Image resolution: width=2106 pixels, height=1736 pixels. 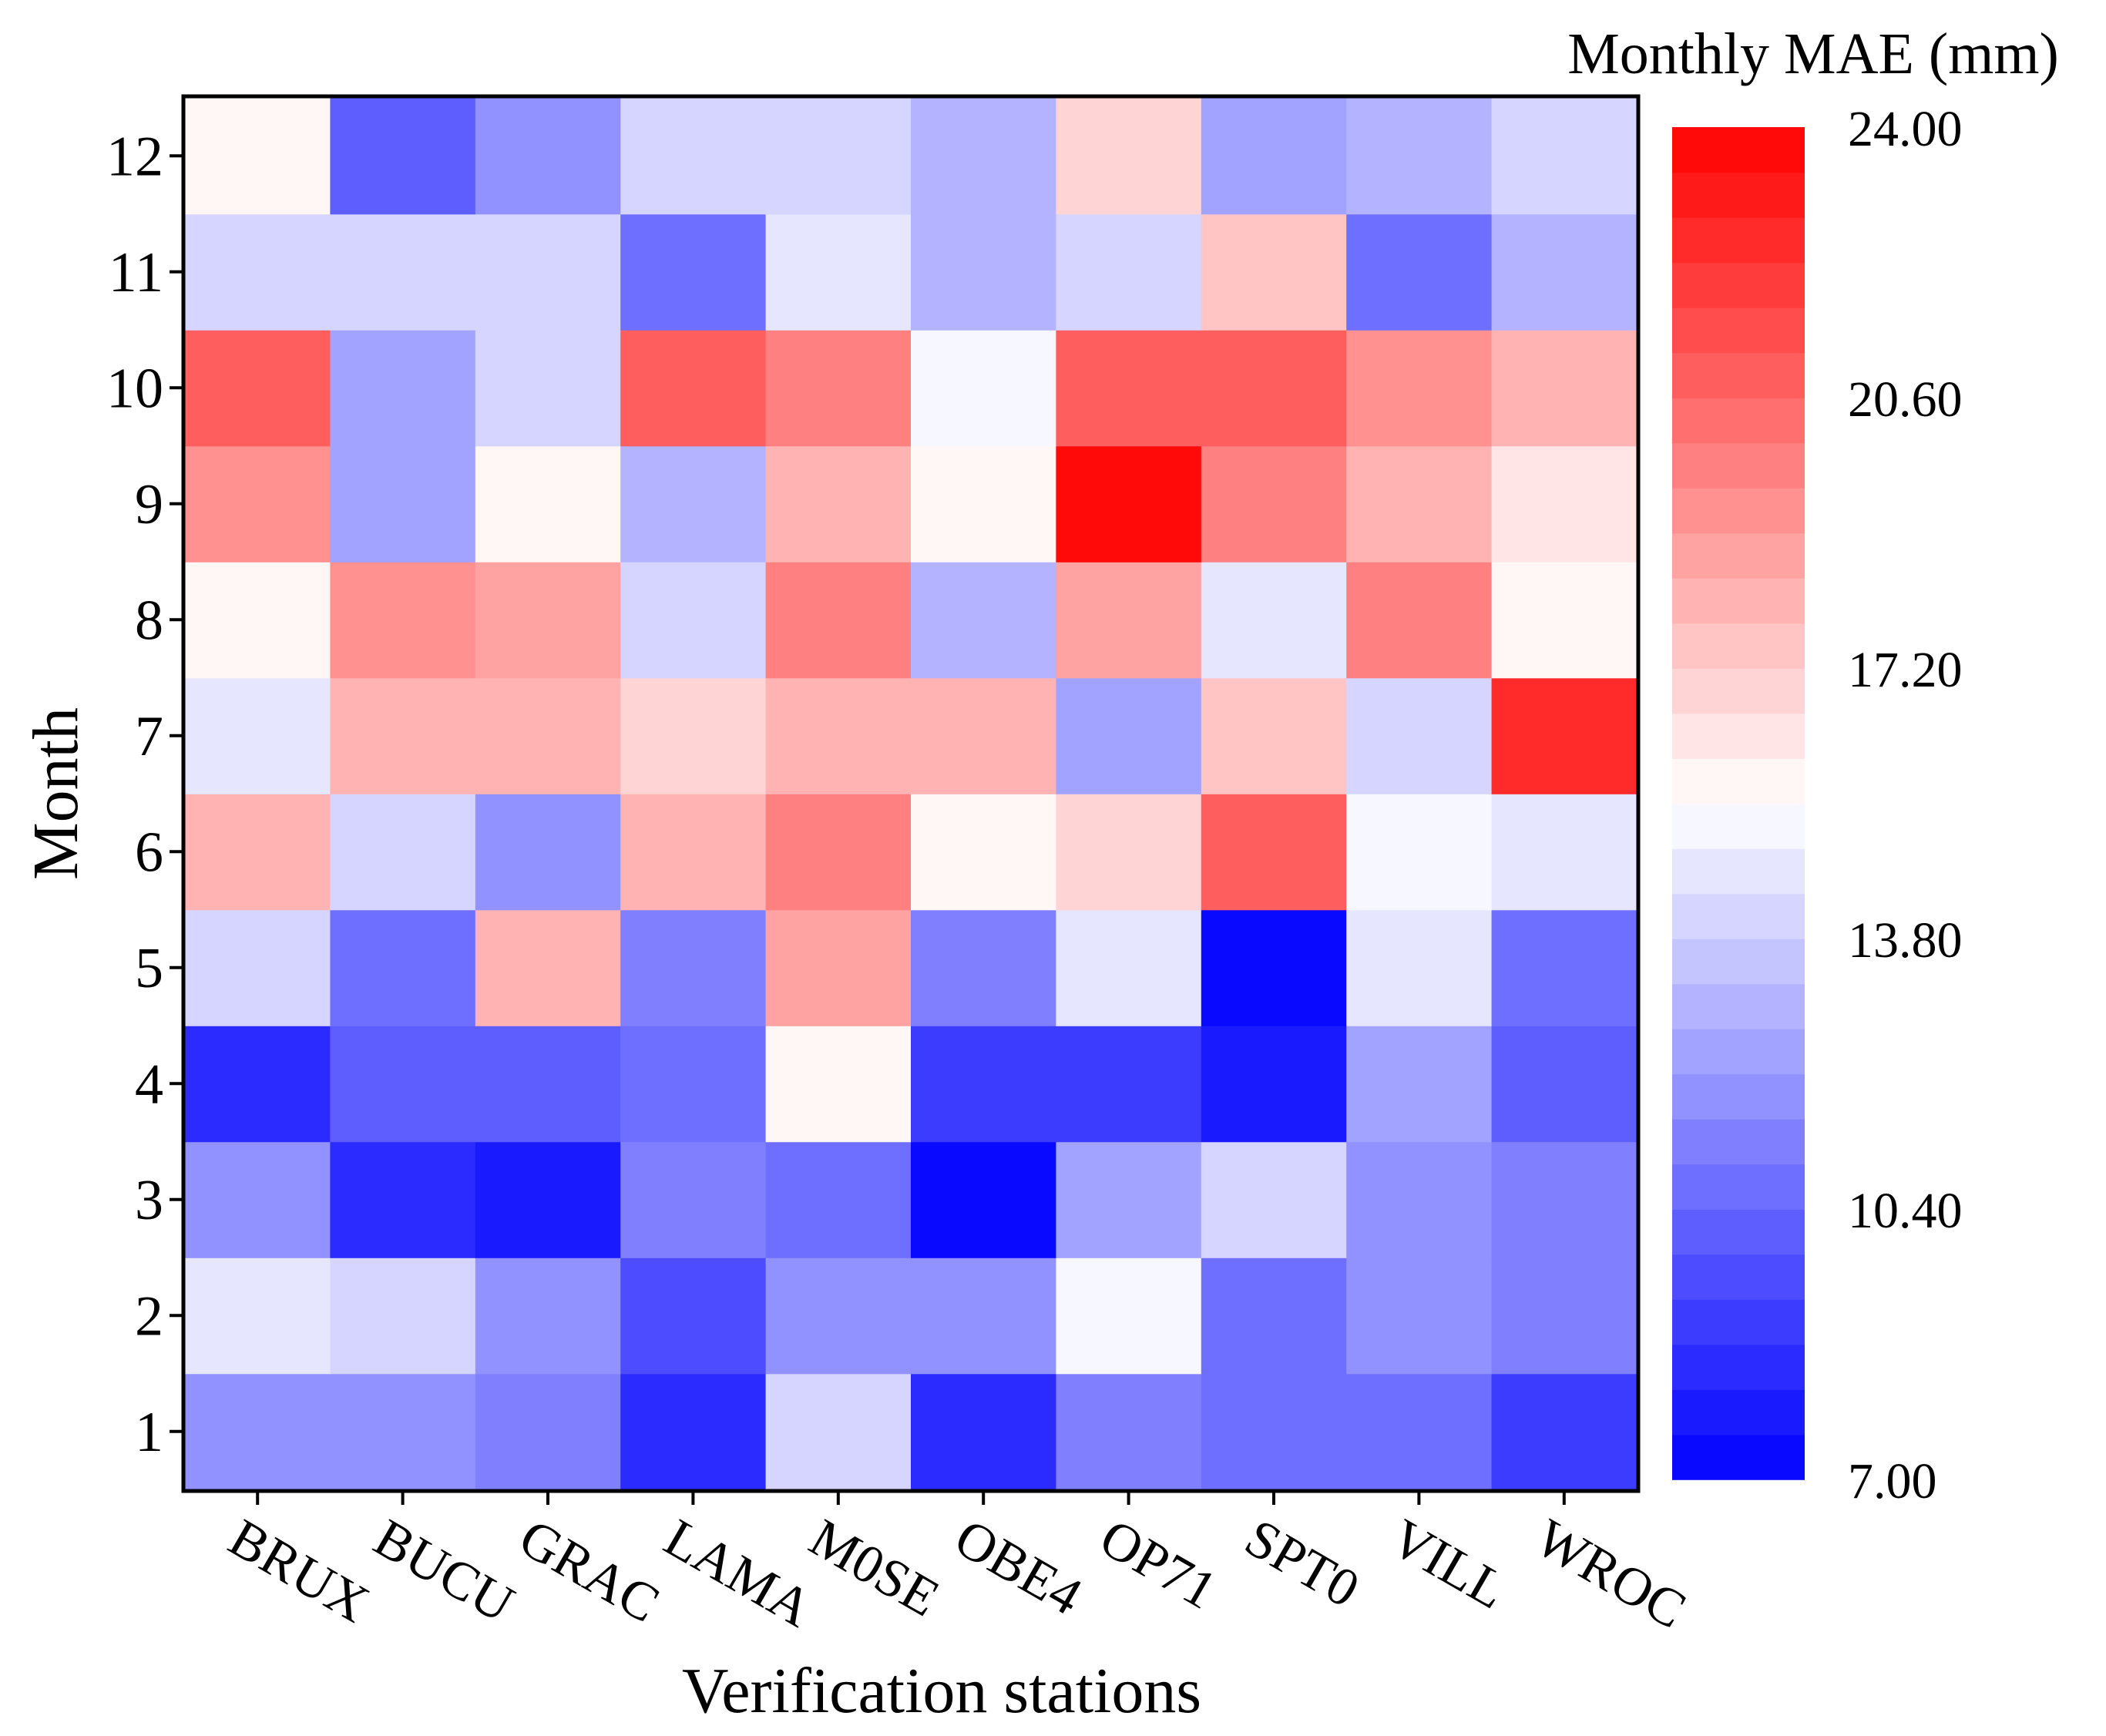 I want to click on colorbar-tick-label: 13.80, so click(x=1905, y=941).